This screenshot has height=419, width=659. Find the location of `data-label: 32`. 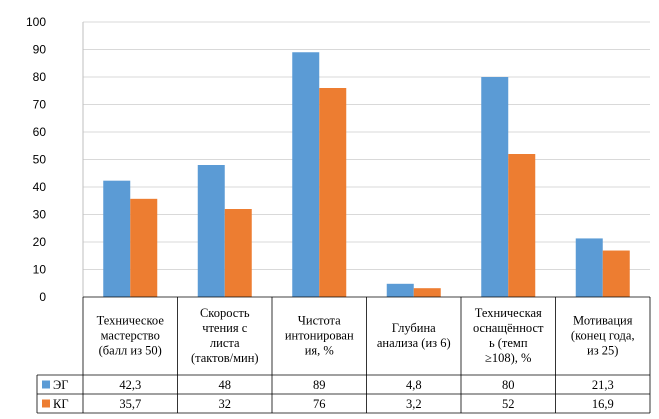

data-label: 32 is located at coordinates (225, 404).